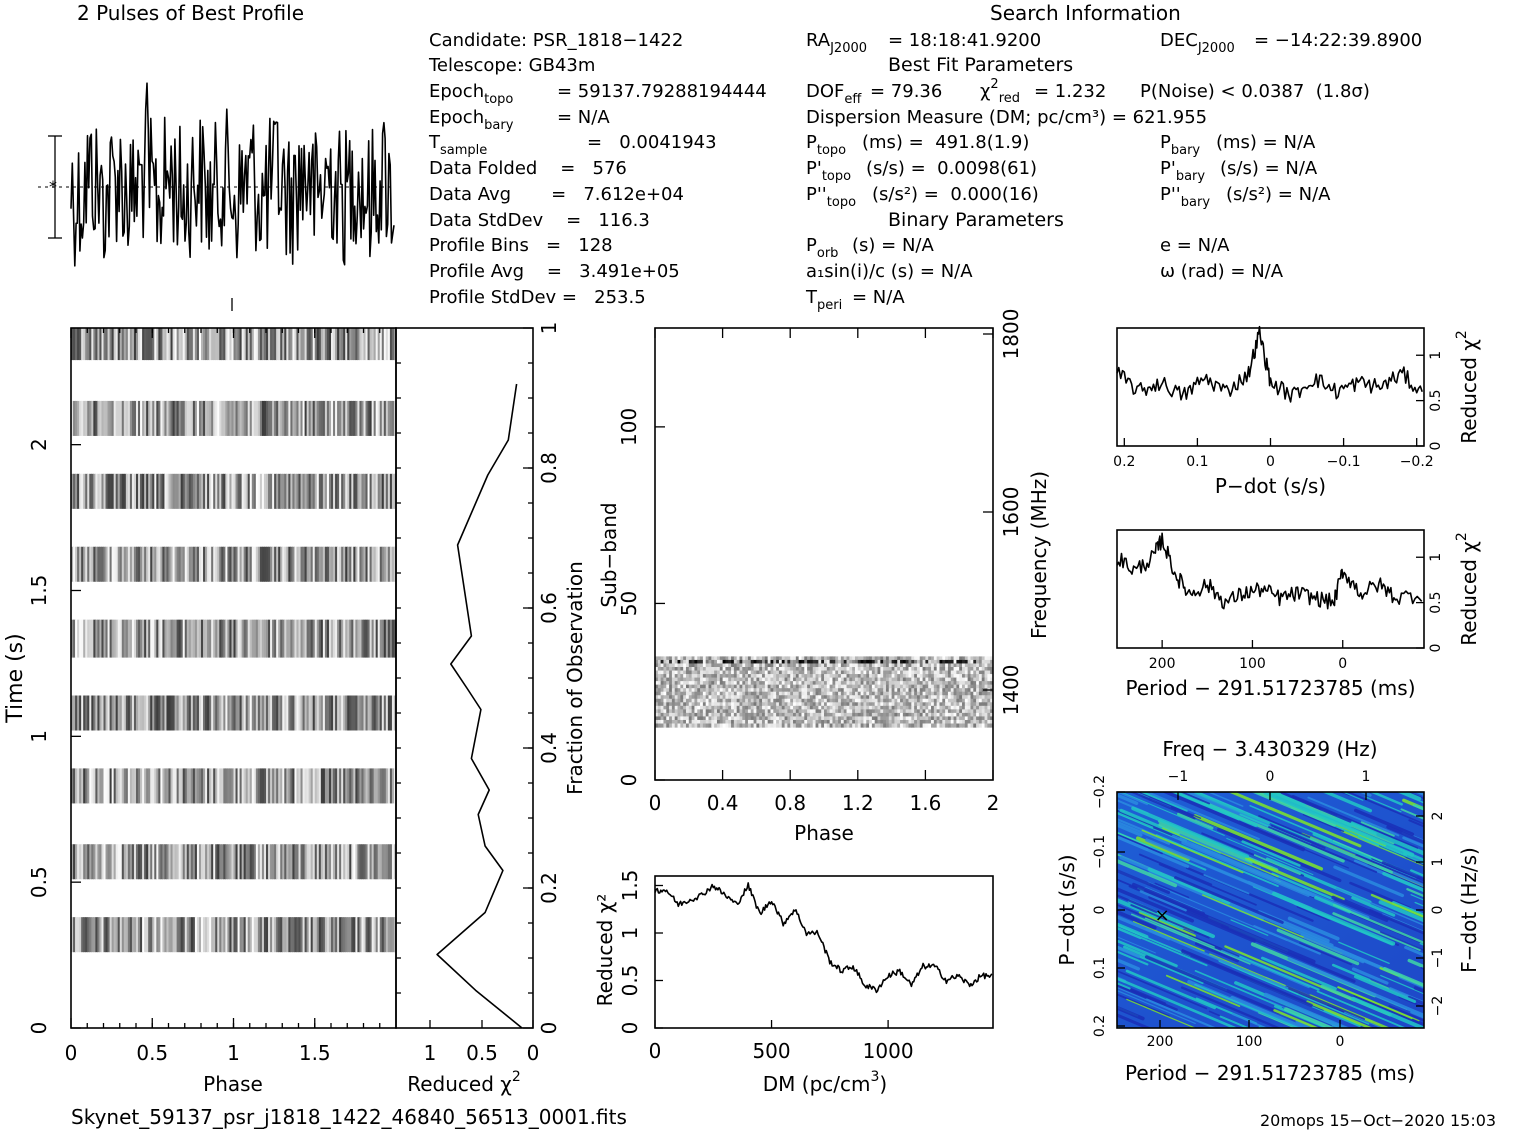 The image size is (1517, 1133). What do you see at coordinates (889, 271) in the screenshot?
I see `a1sini-text: a₁sin(i)/c (s) = N/A` at bounding box center [889, 271].